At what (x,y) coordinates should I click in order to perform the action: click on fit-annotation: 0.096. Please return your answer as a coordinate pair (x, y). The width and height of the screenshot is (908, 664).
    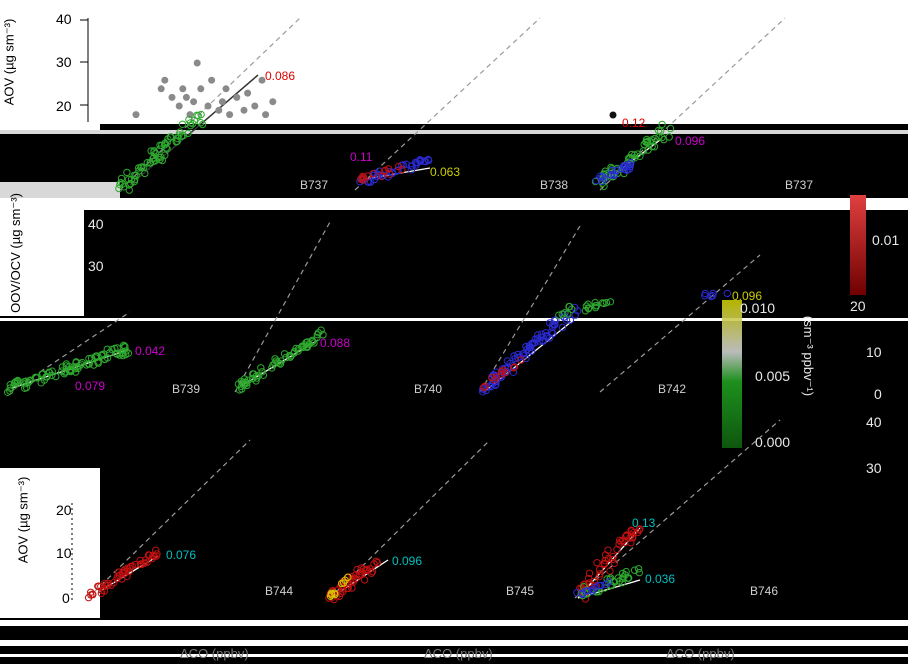
    Looking at the image, I should click on (747, 296).